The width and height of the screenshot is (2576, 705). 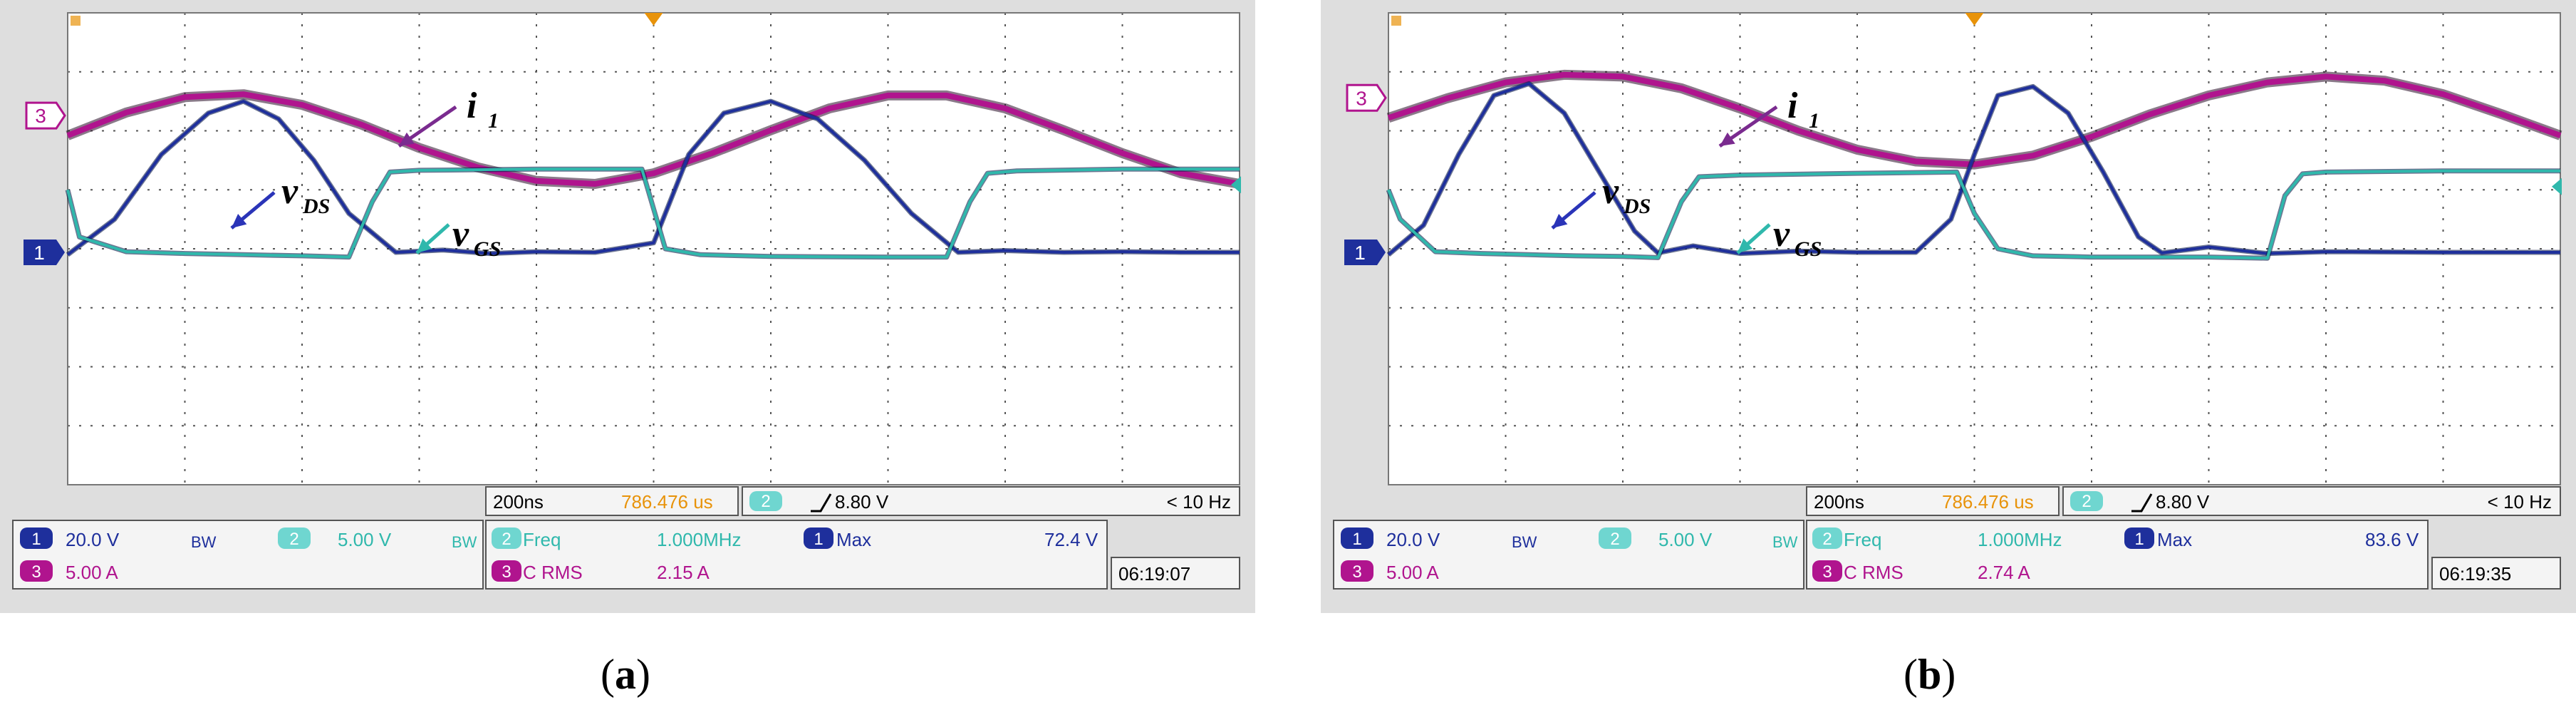 I want to click on trigger-source-badge: 2, so click(x=765, y=501).